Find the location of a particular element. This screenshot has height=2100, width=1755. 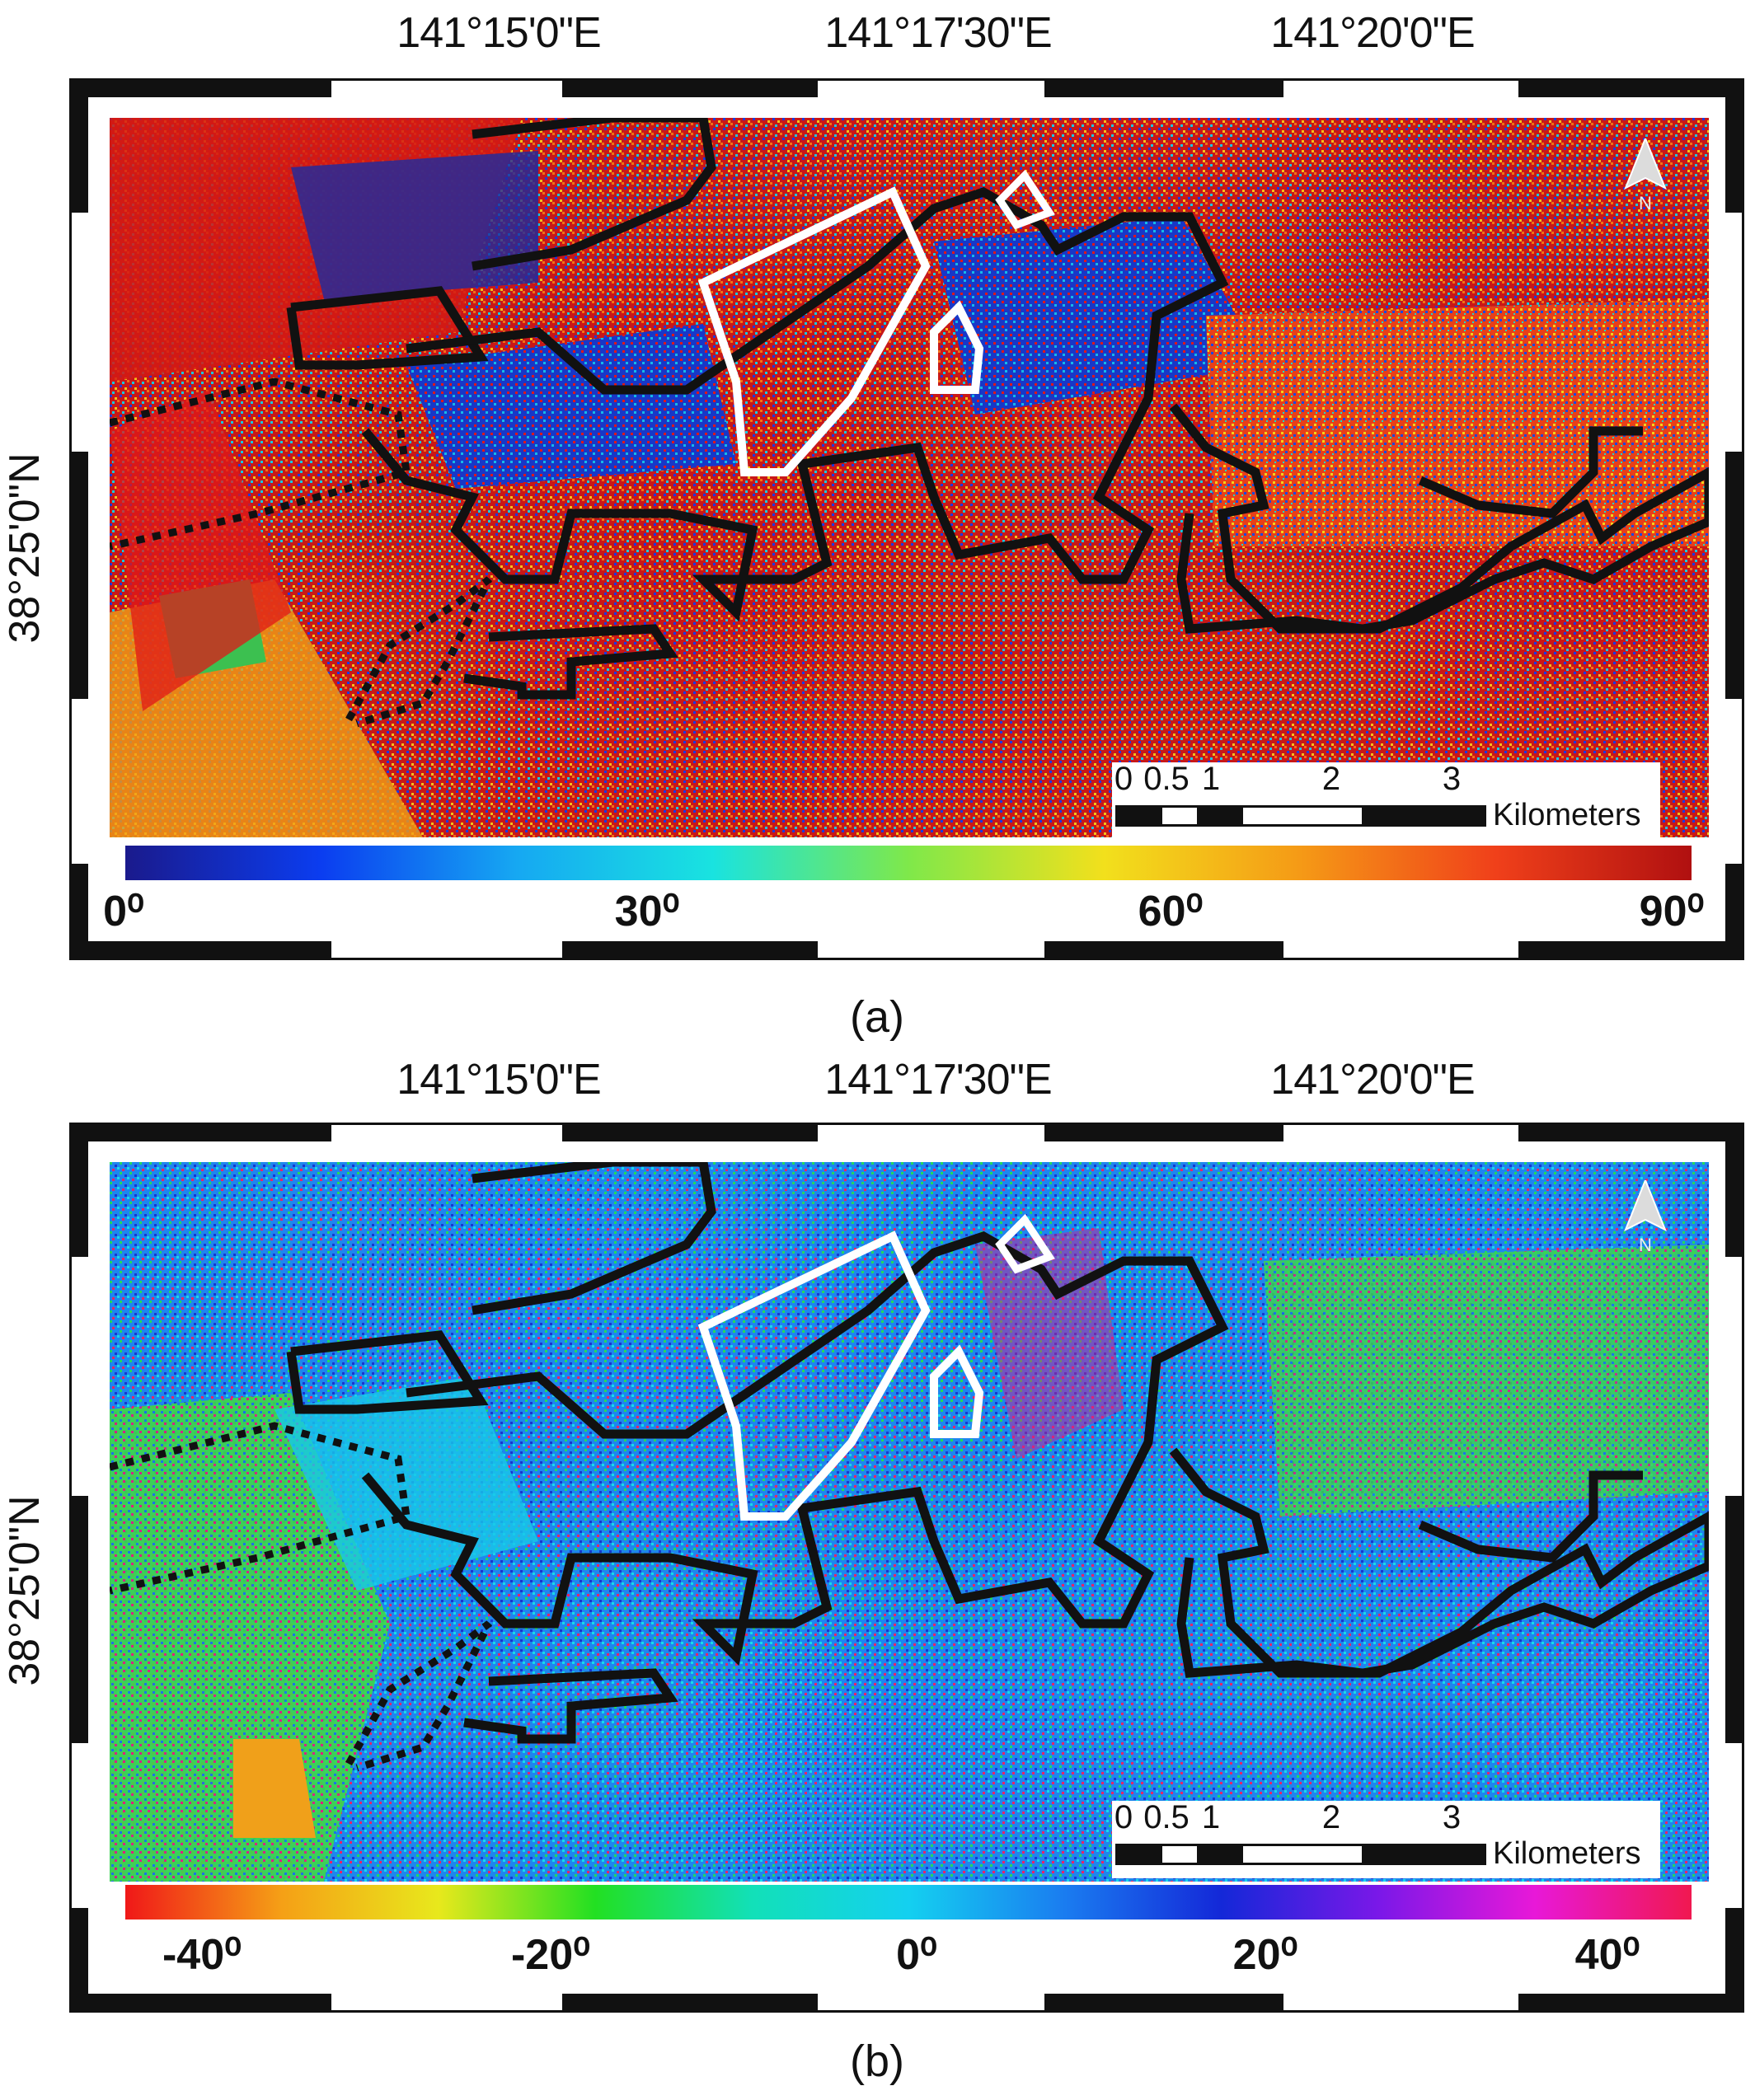

colorbar-label: -20⁰ is located at coordinates (550, 1955).